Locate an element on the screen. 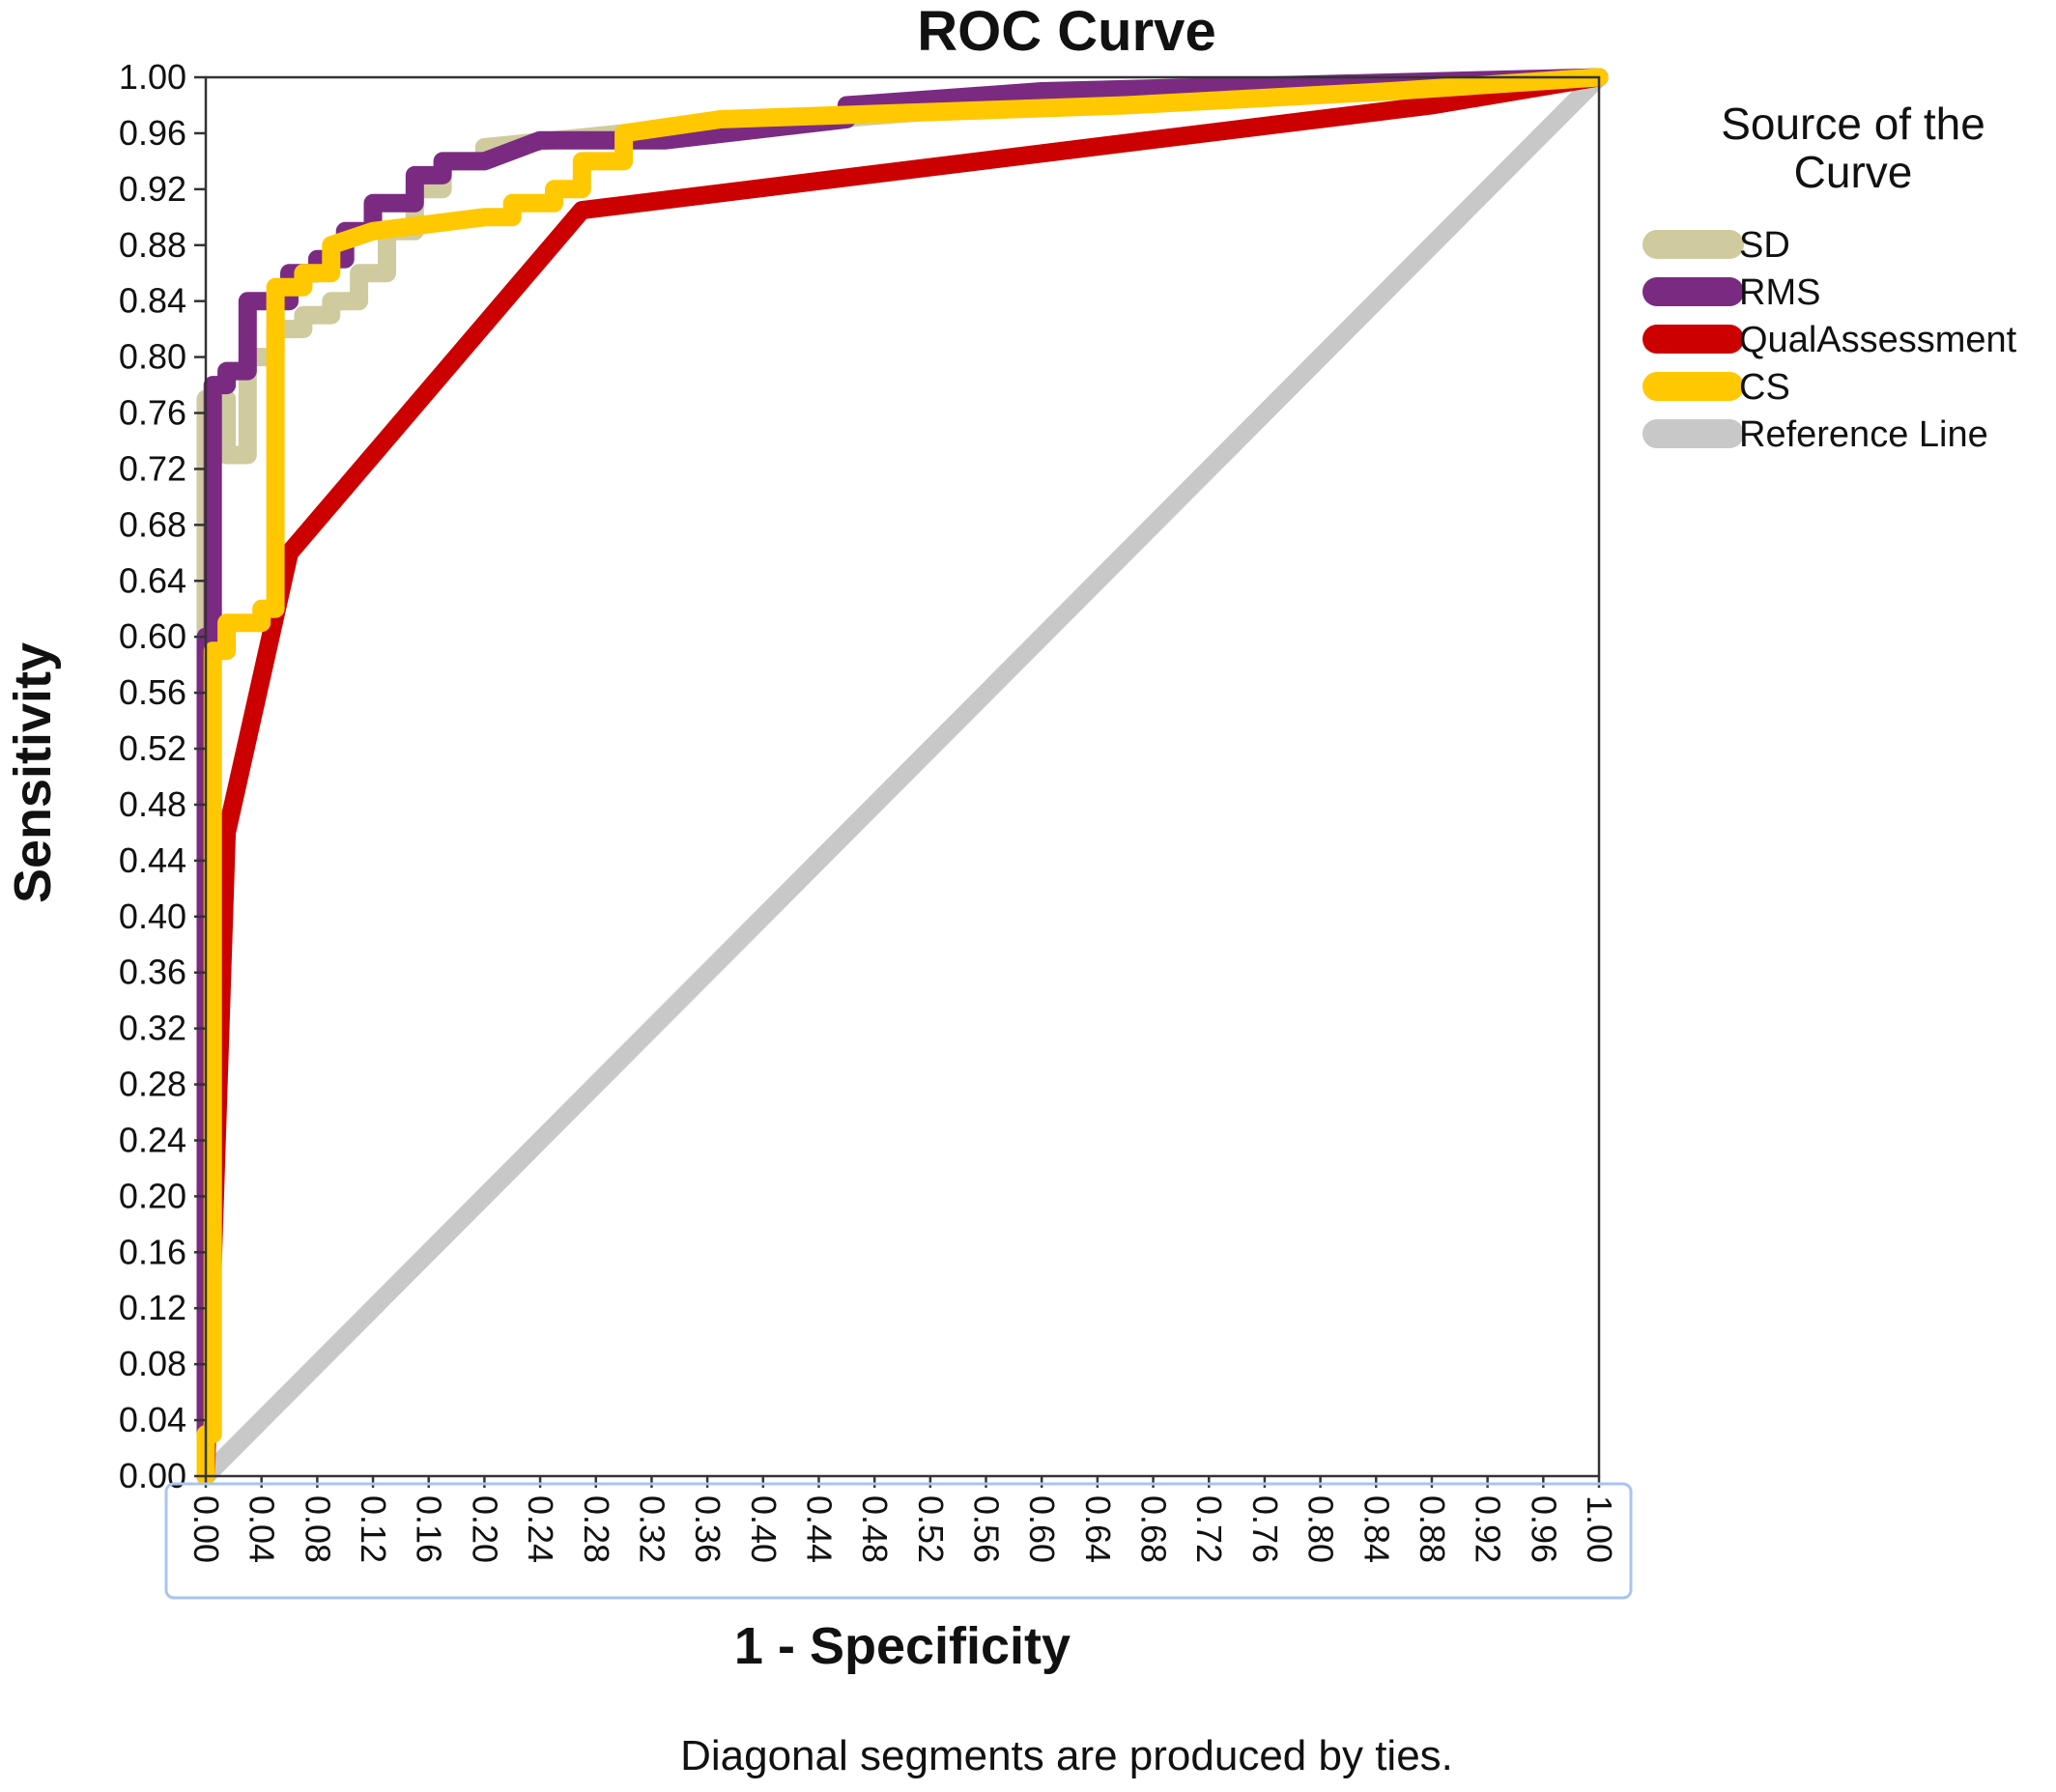  x-tick-label: 0.64 is located at coordinates (1098, 1529).